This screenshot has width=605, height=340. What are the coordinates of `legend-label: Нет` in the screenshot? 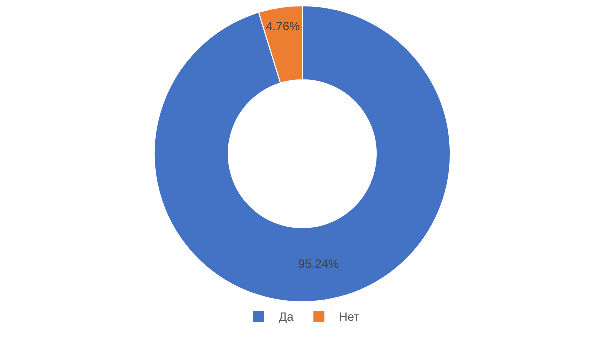 It's located at (349, 317).